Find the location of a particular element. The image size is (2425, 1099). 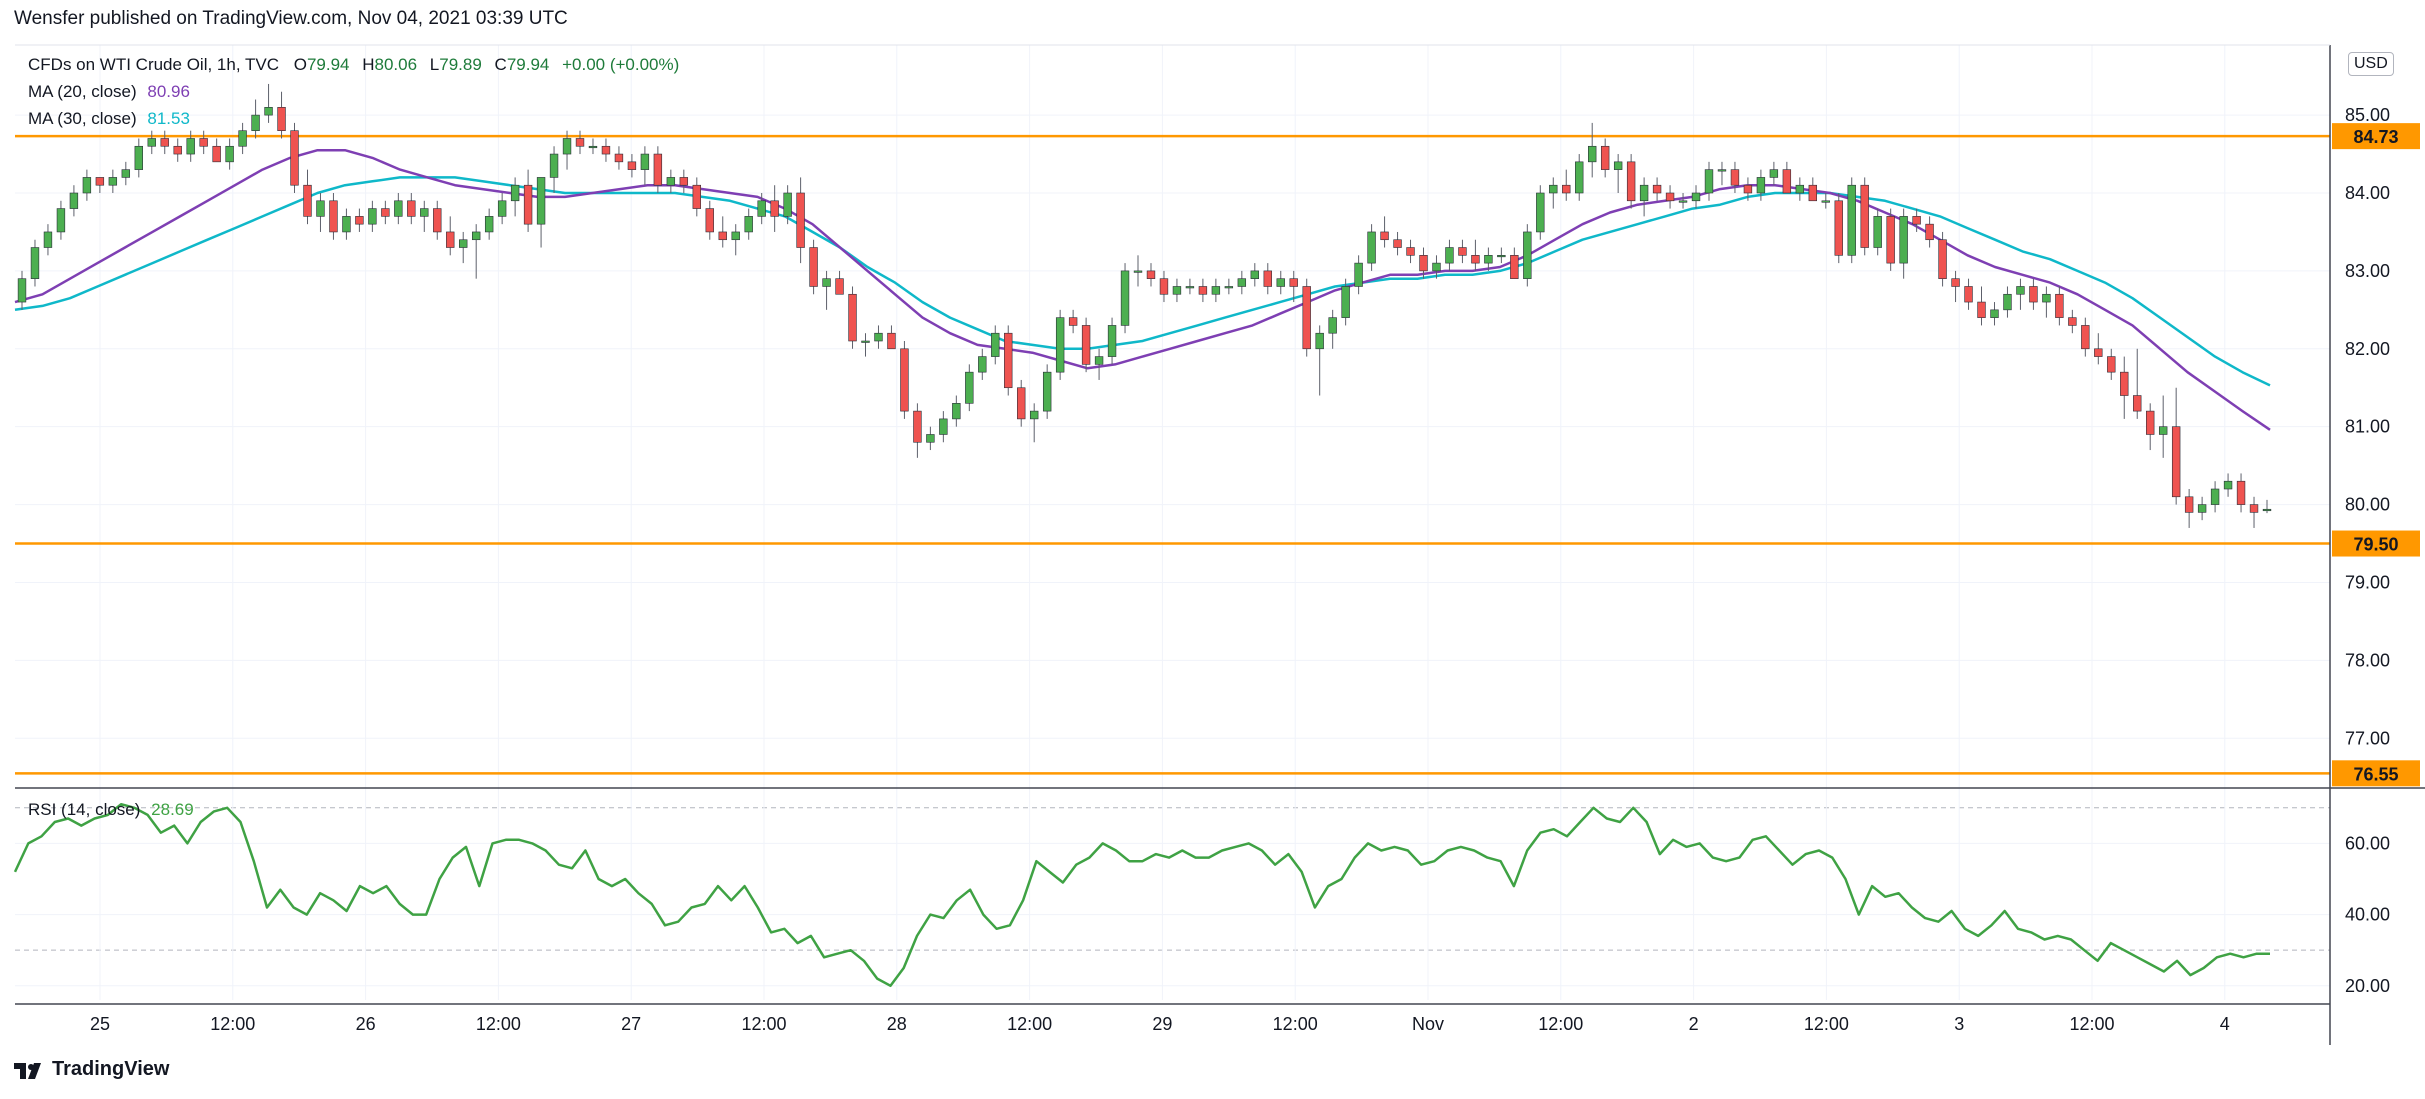

rsi-legend: RSI (14, close) 28.69 is located at coordinates (111, 810).